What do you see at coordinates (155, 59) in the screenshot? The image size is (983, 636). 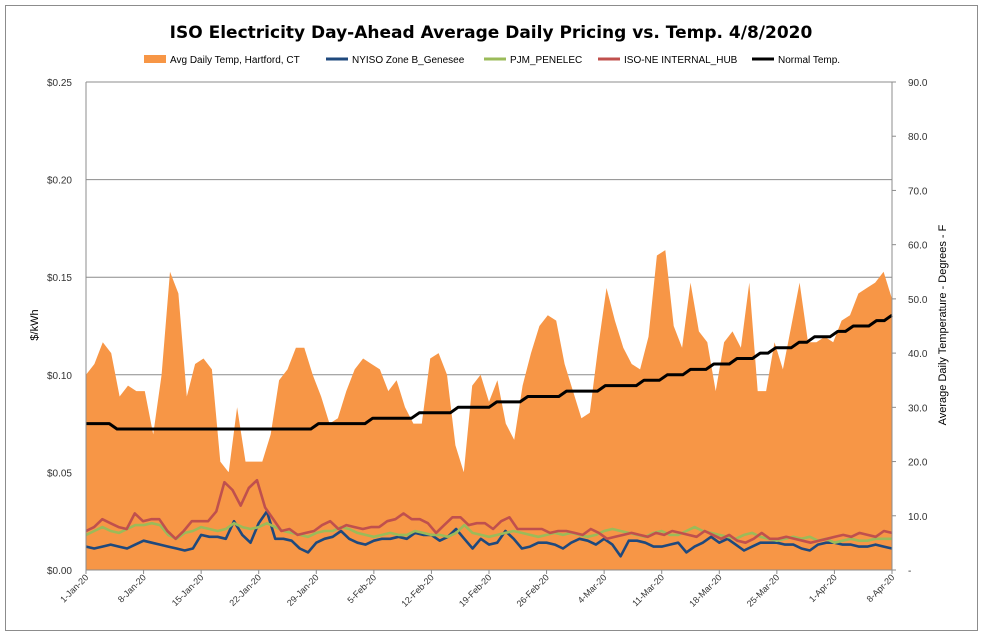 I see `legend-swatch` at bounding box center [155, 59].